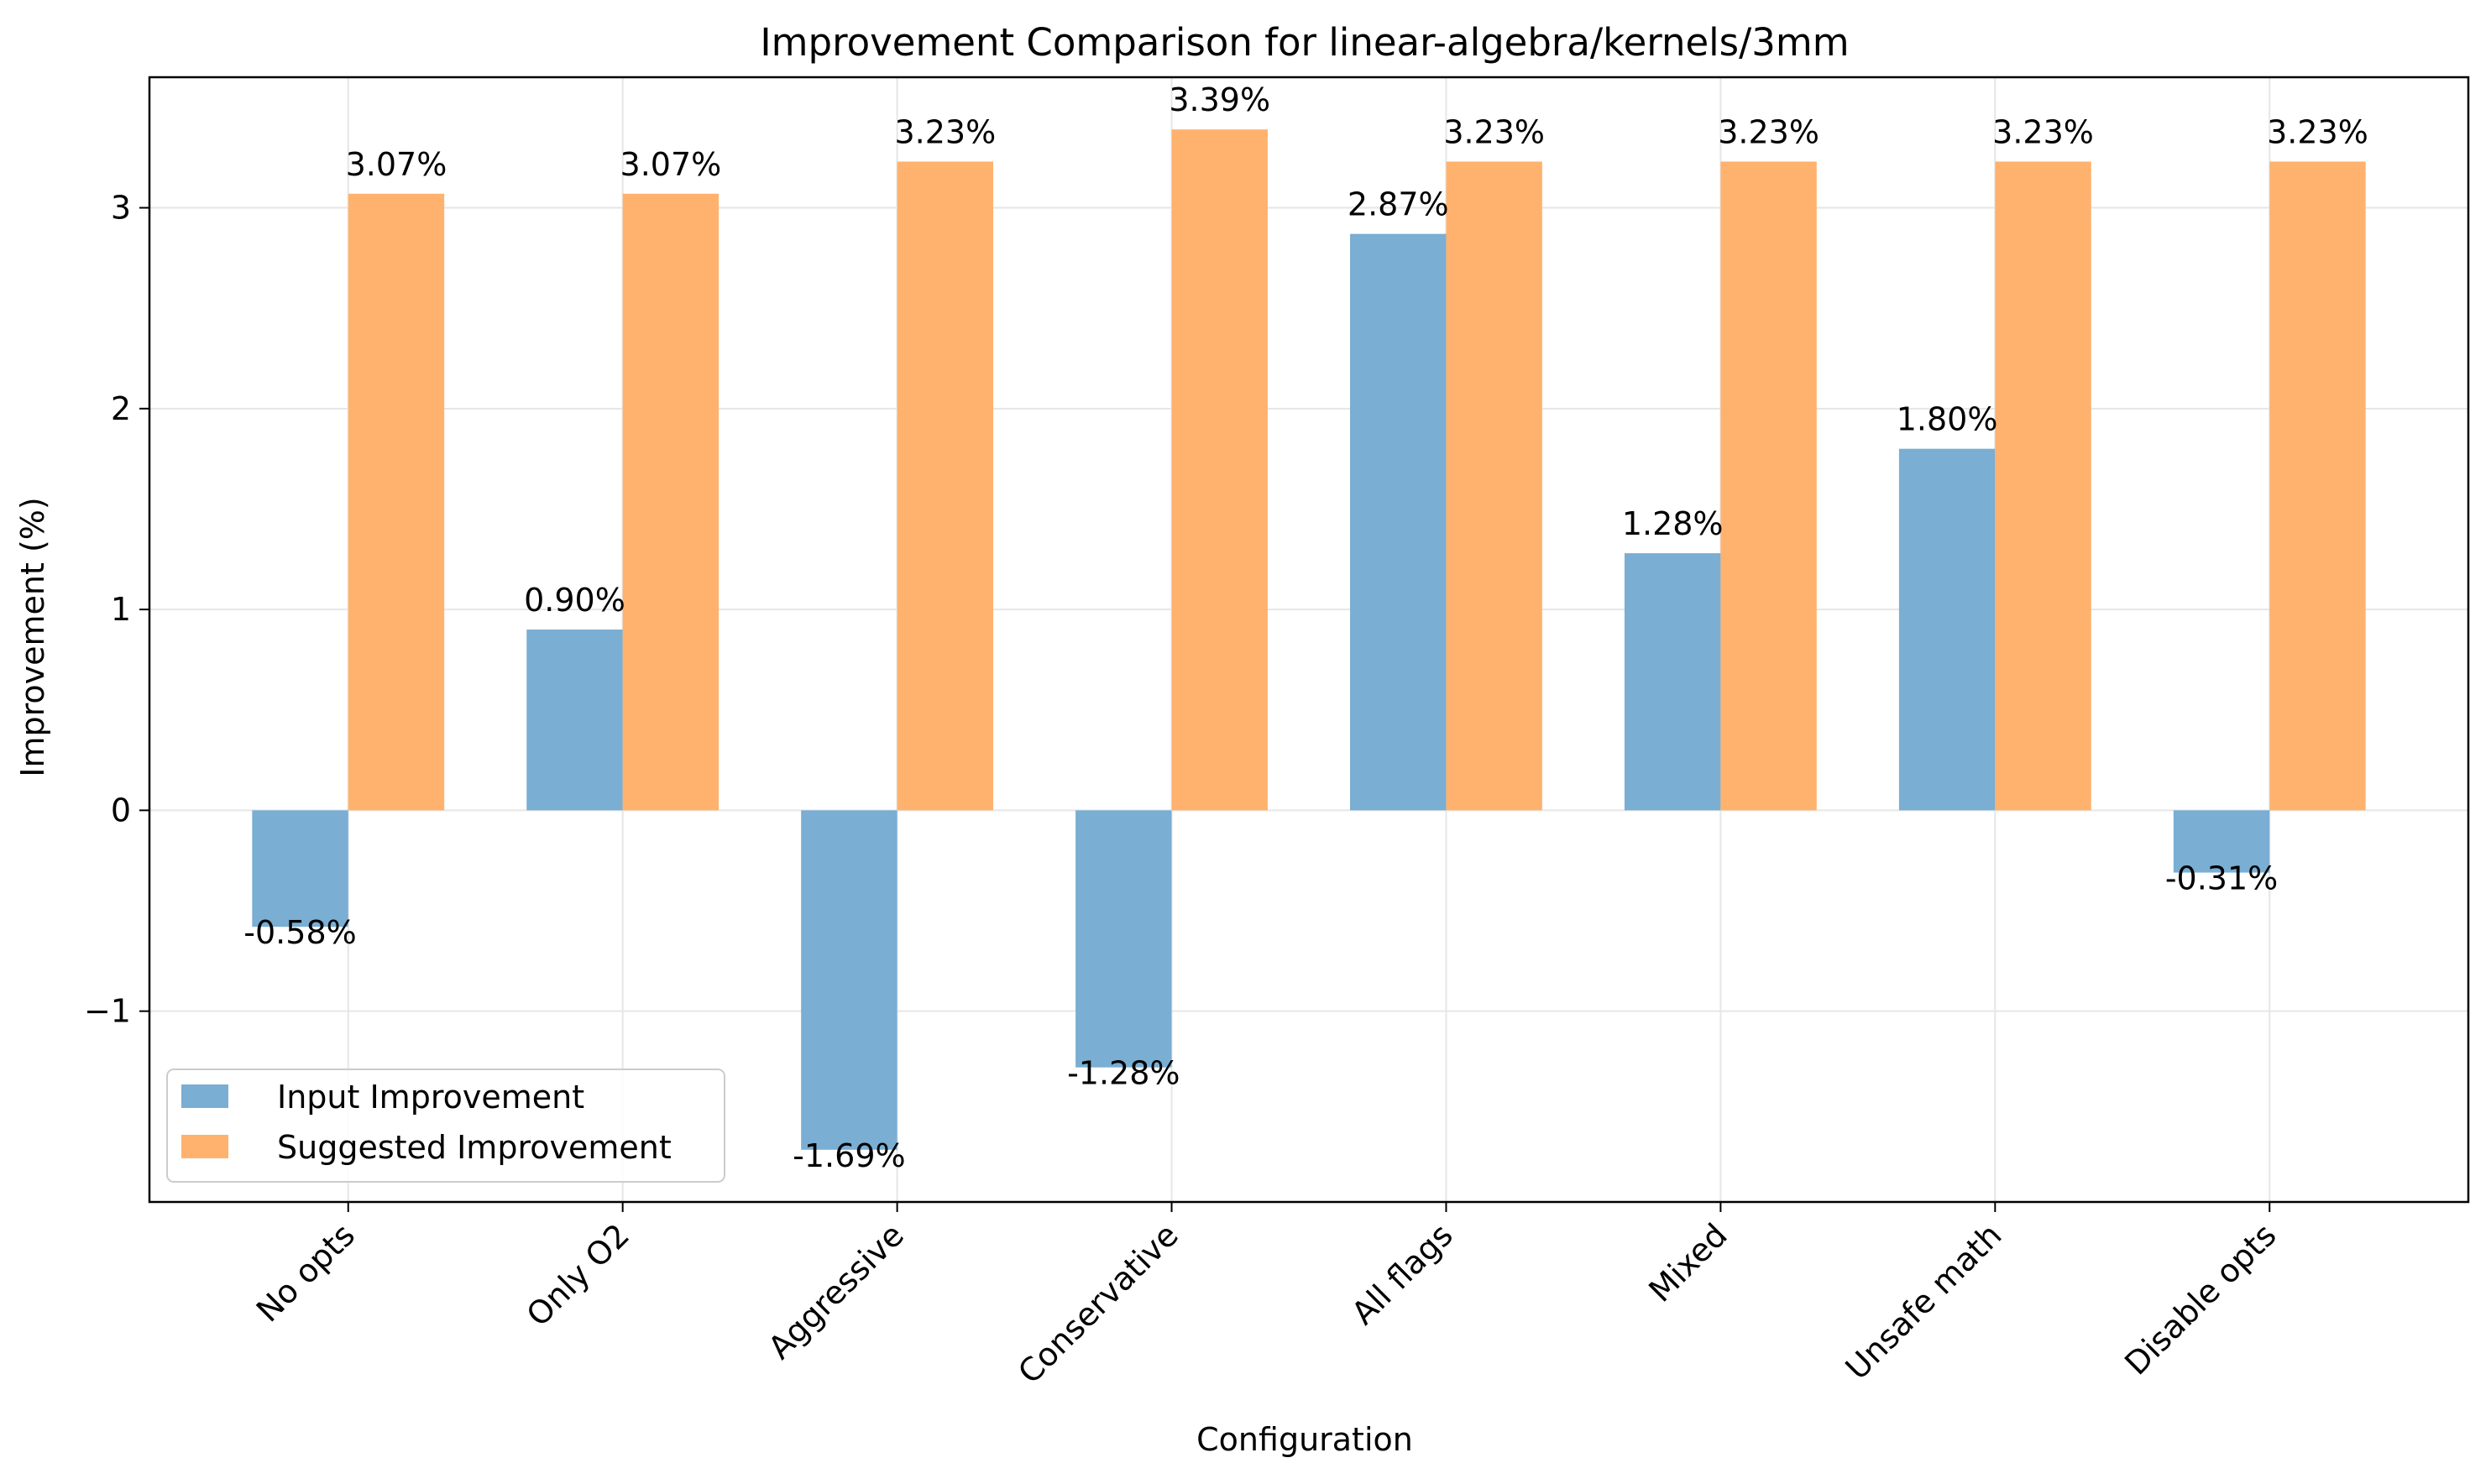 This screenshot has height=1484, width=2491. I want to click on data-label: 3.39%, so click(1220, 99).